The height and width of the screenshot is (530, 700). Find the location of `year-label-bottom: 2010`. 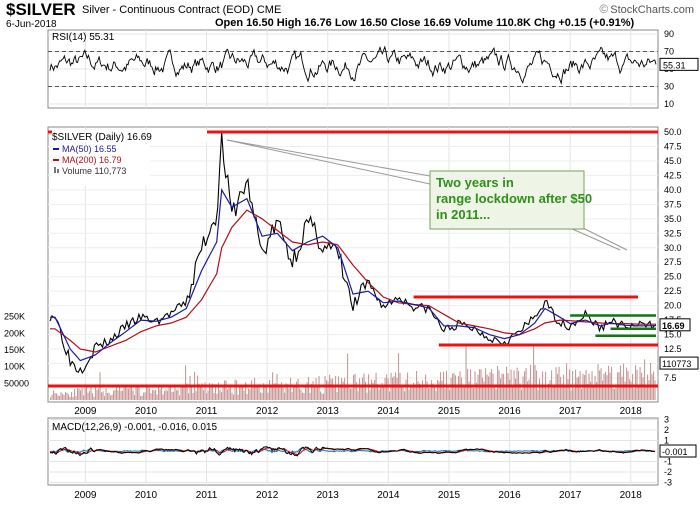

year-label-bottom: 2010 is located at coordinates (146, 495).